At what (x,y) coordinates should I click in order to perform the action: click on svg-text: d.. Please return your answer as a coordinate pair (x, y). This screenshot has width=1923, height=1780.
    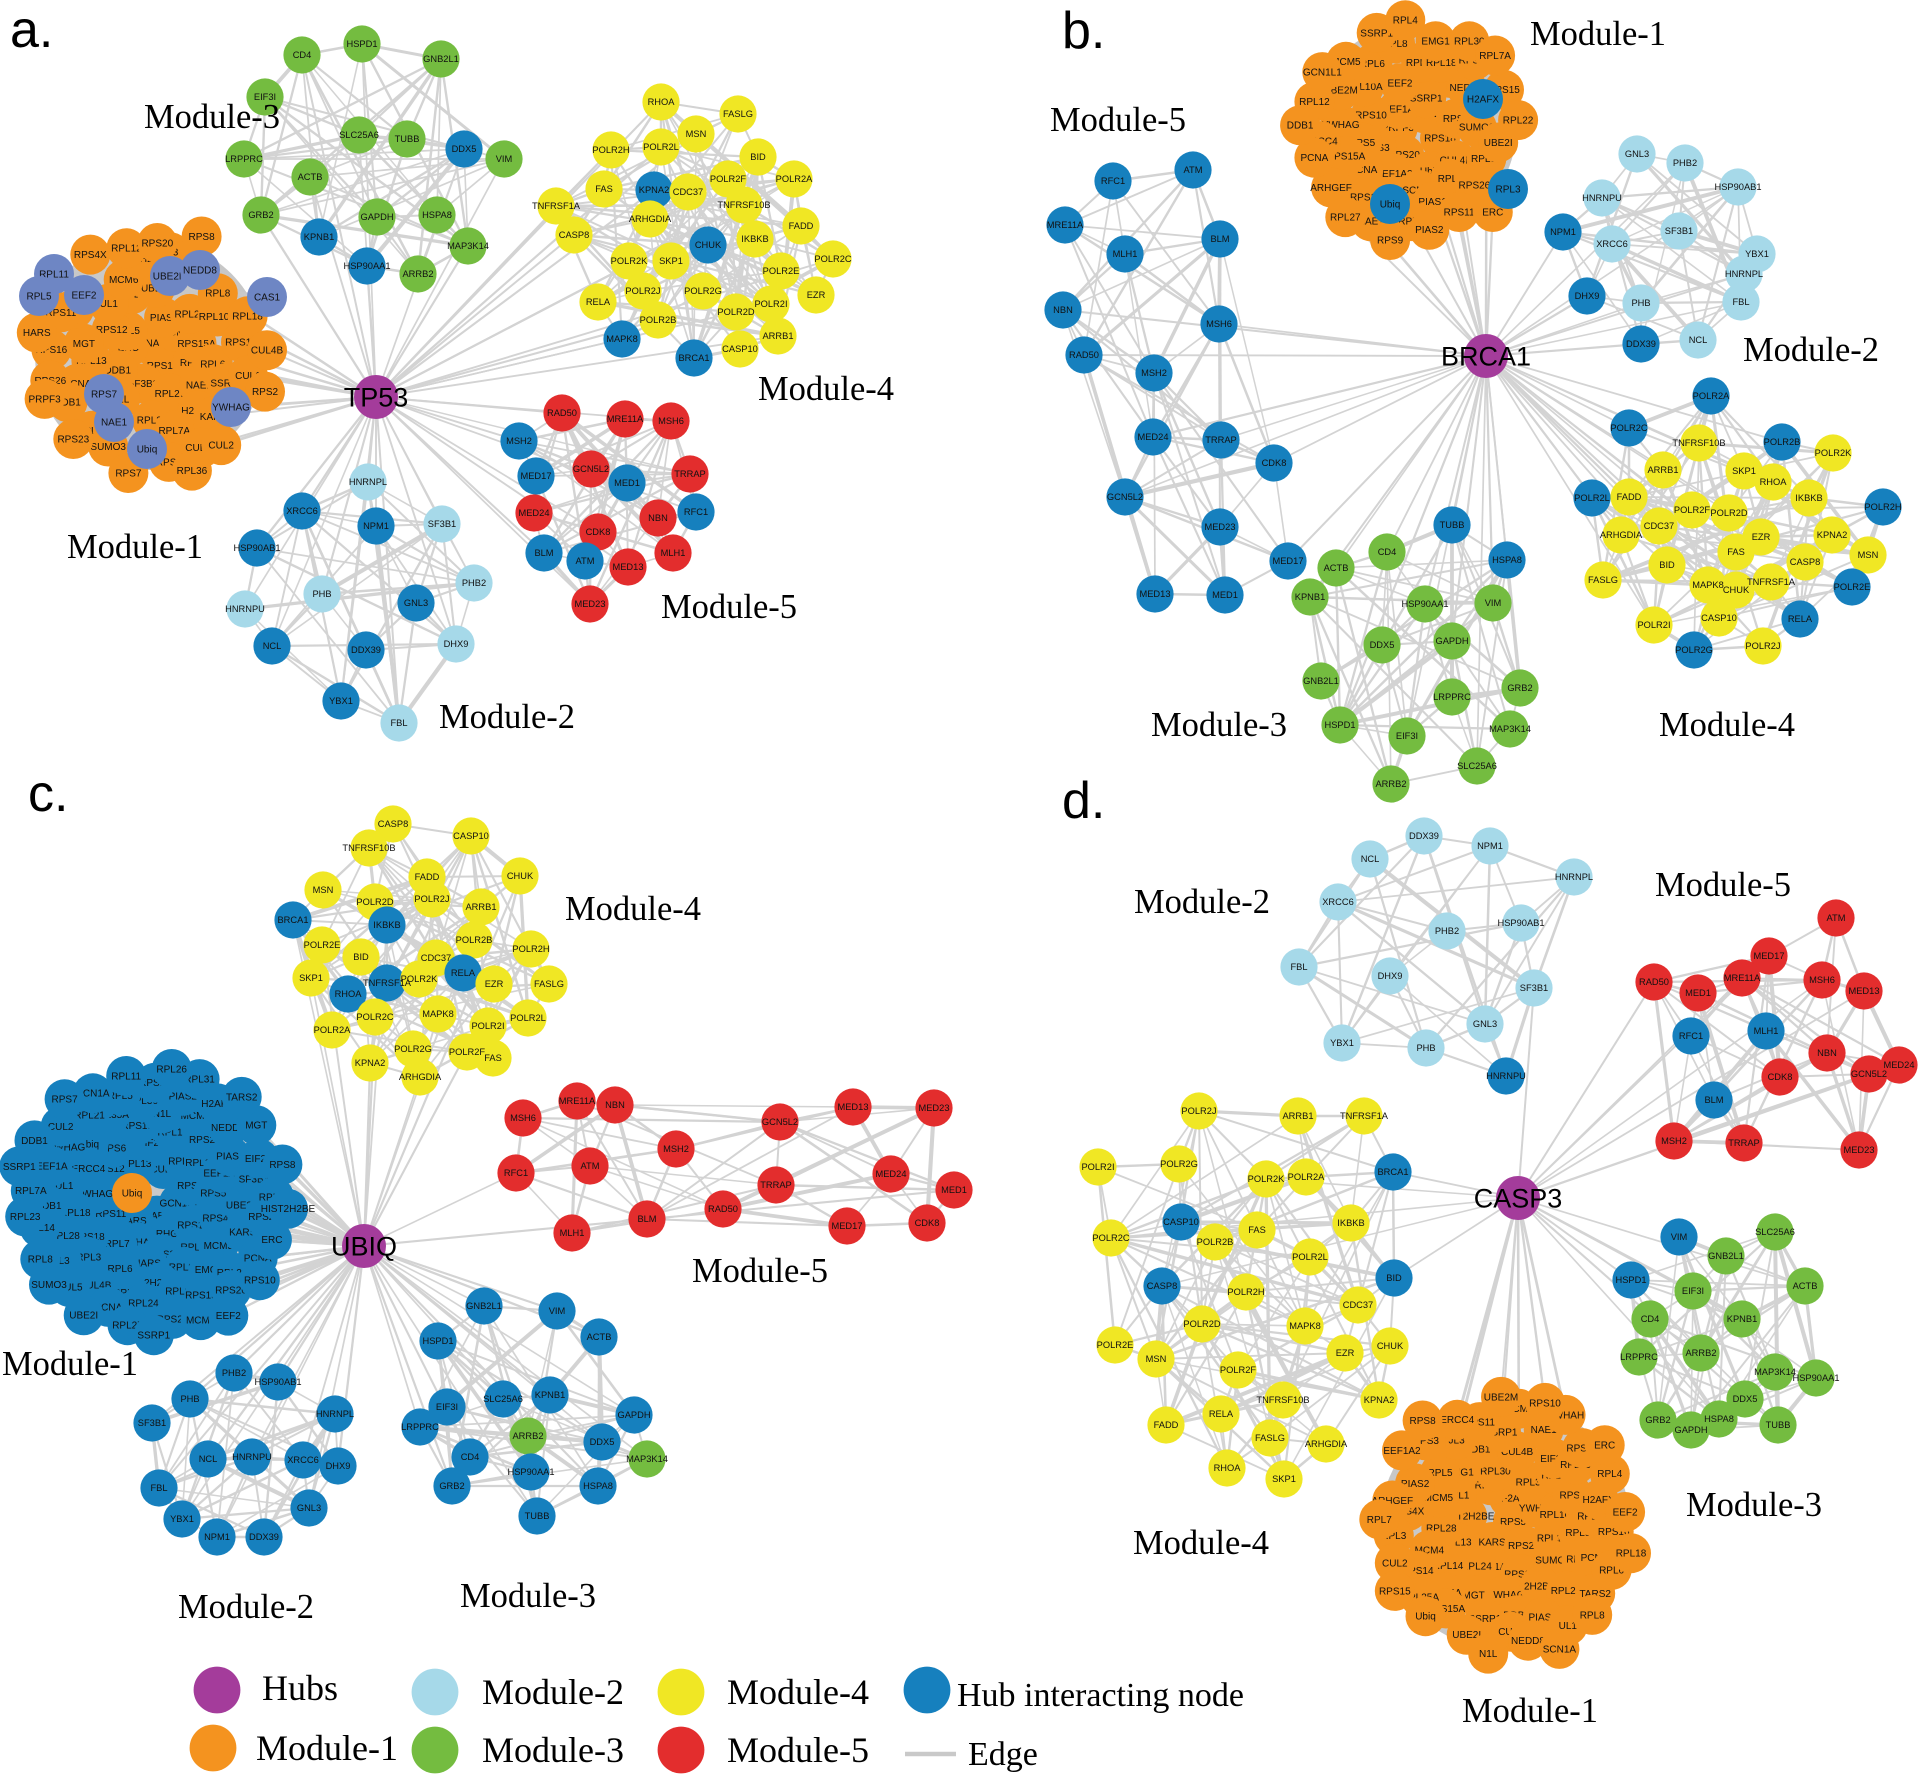
    Looking at the image, I should click on (1083, 801).